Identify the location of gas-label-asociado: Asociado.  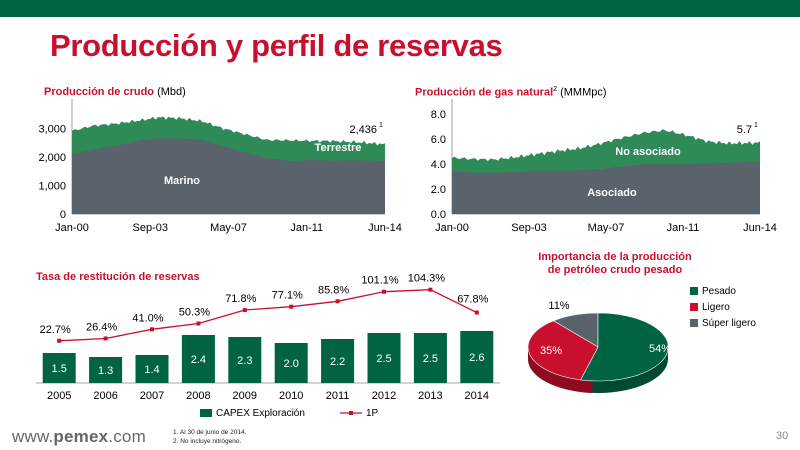
(612, 193).